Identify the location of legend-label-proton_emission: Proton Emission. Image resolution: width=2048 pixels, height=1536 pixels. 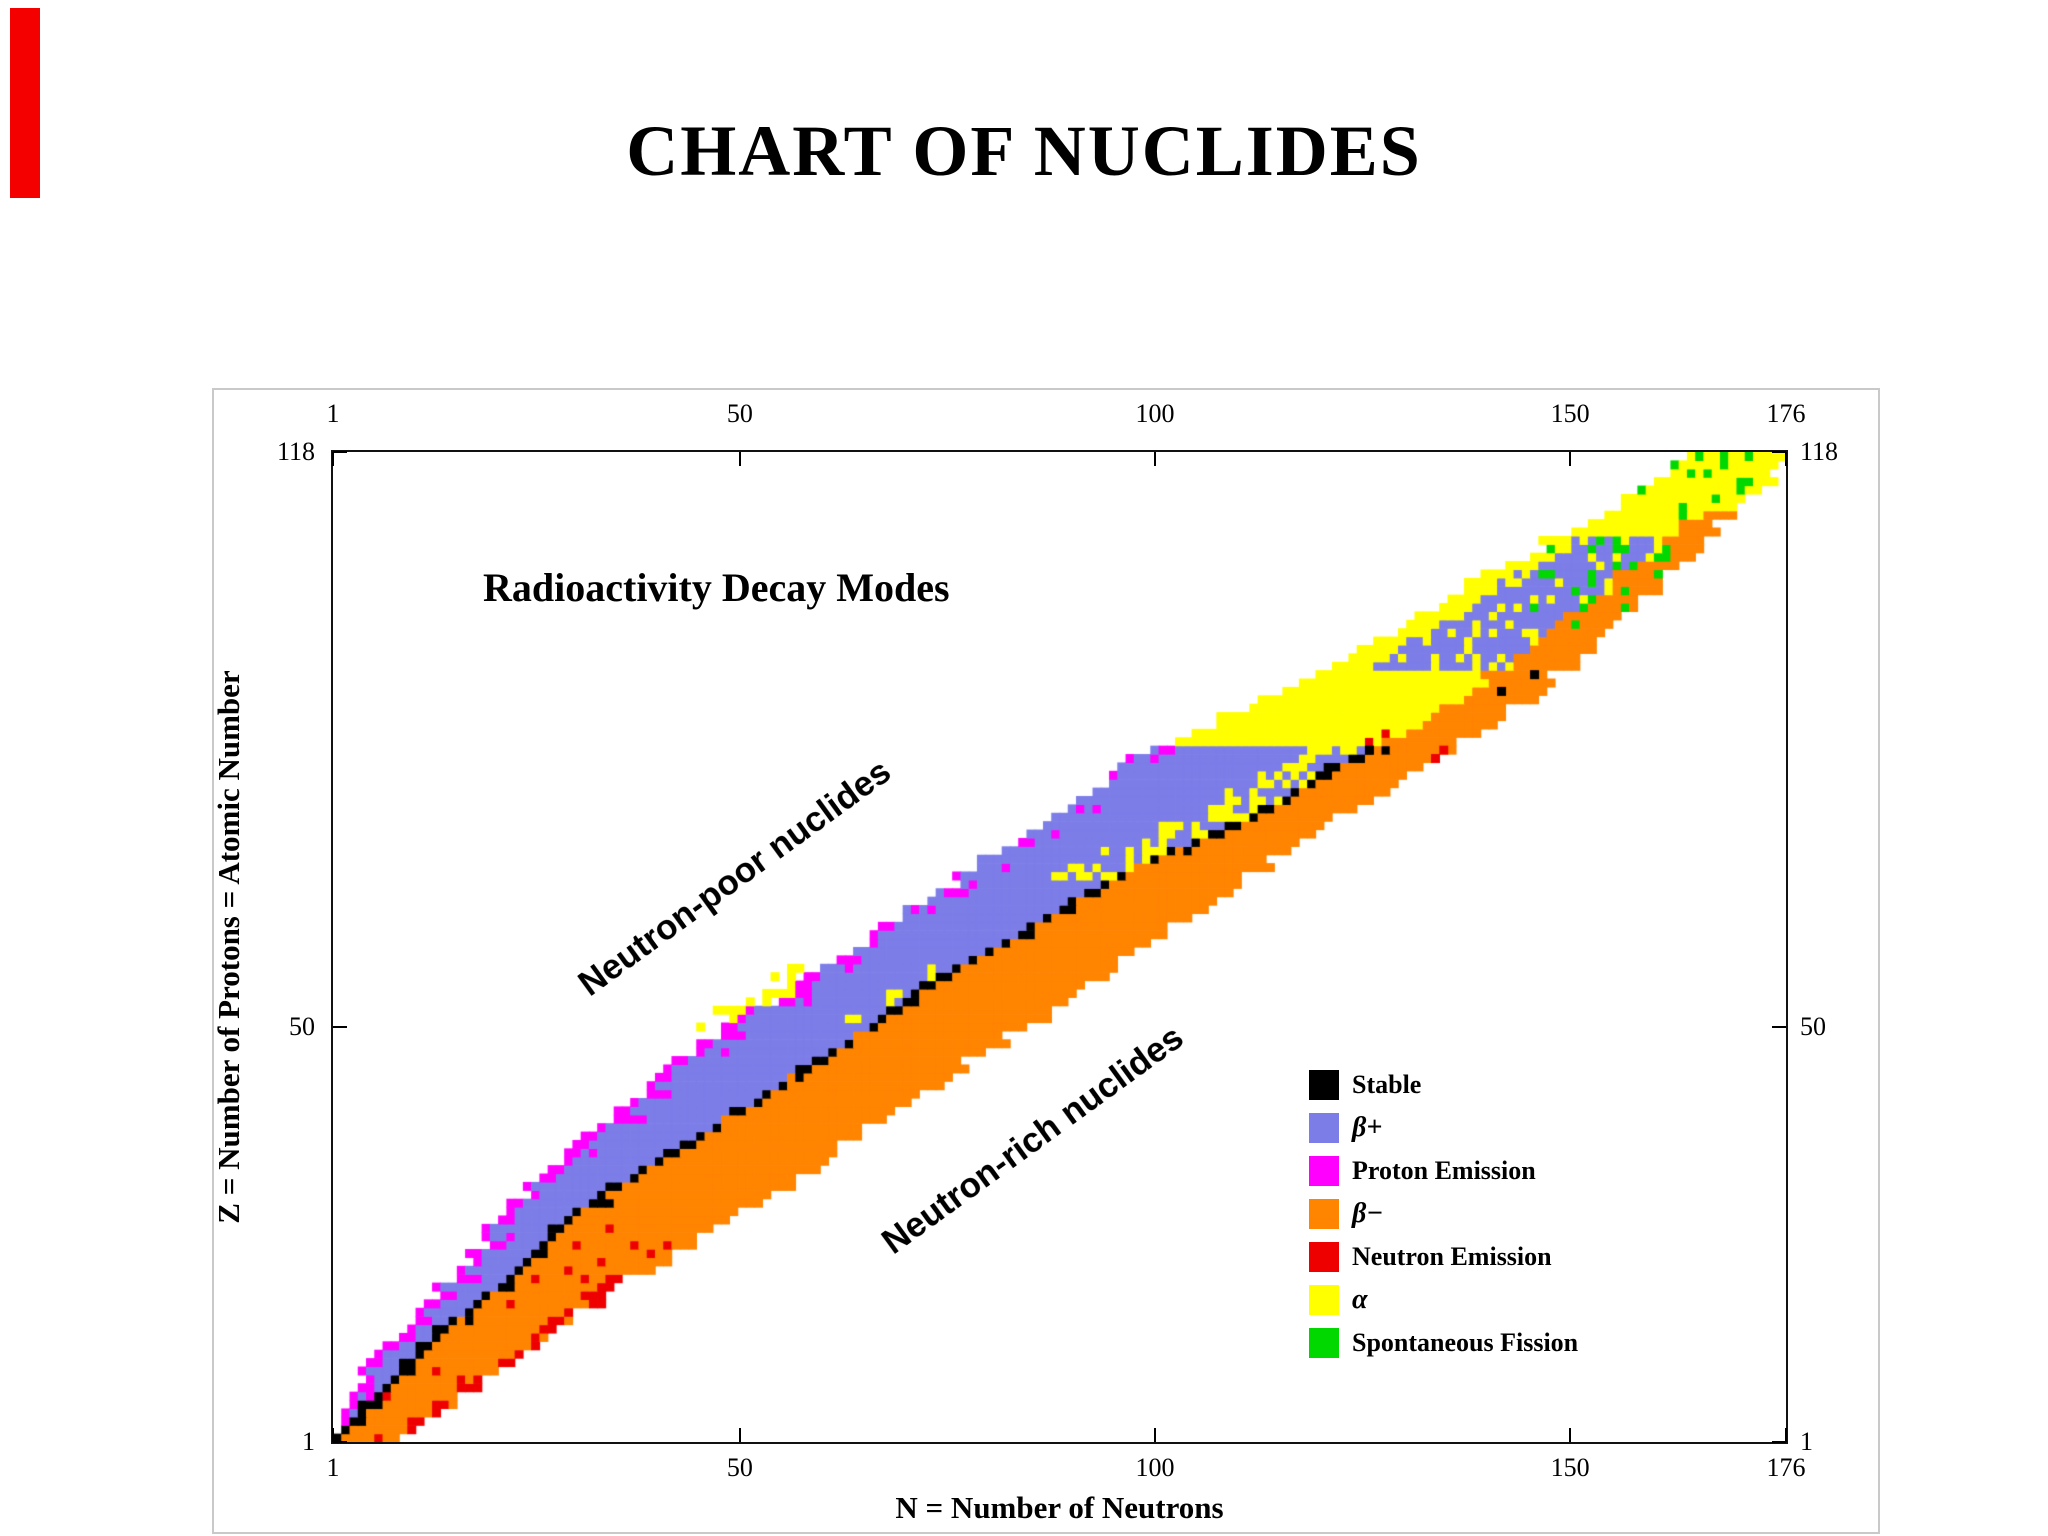
(1444, 1170).